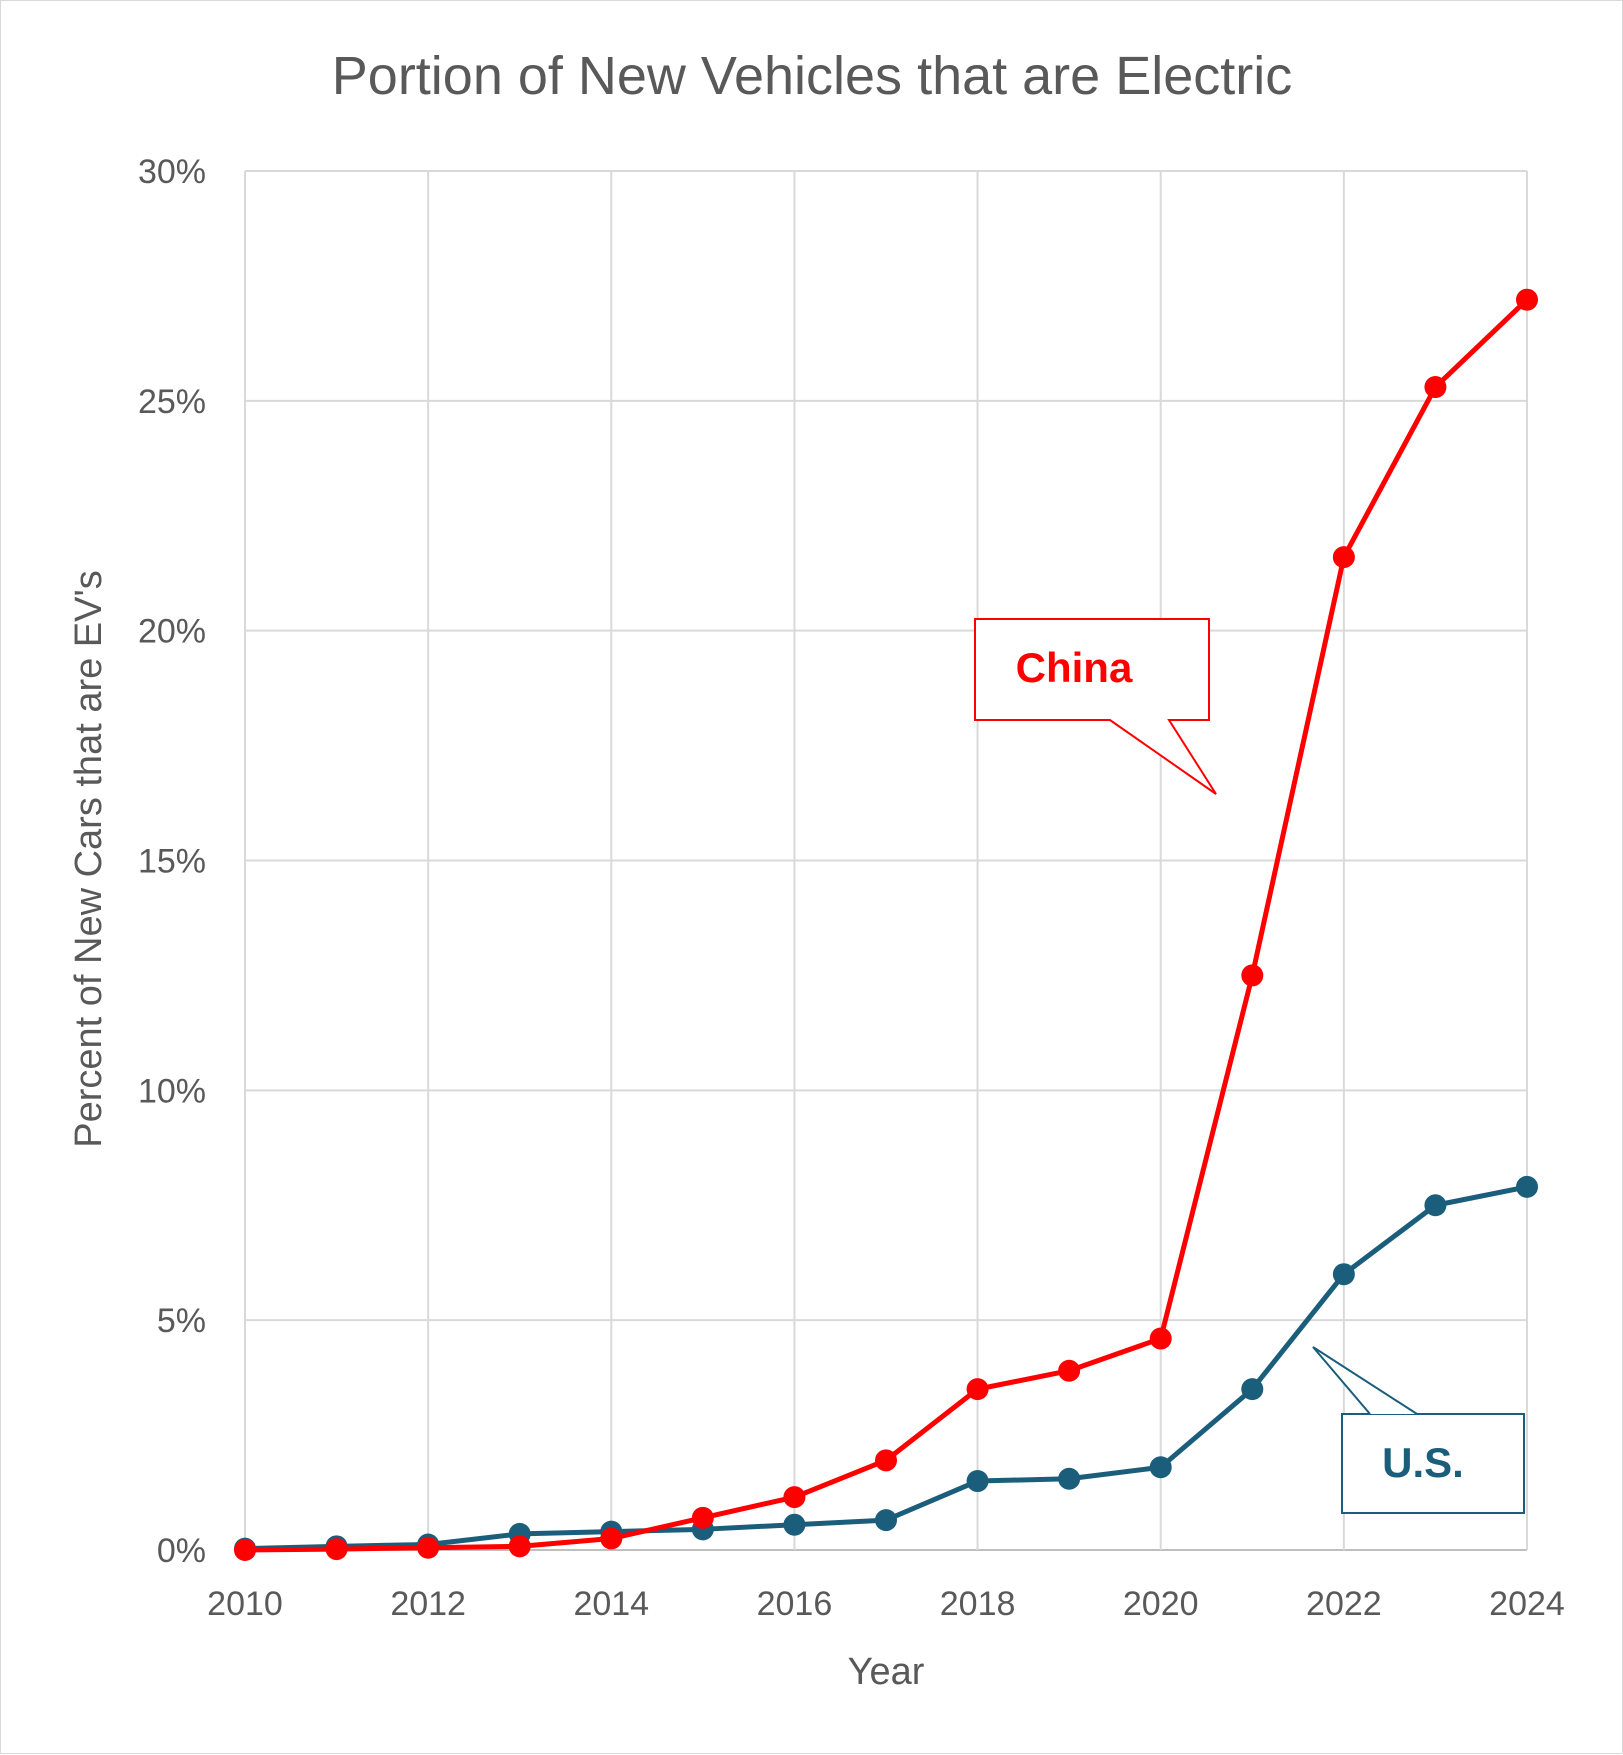  I want to click on x-tick-label: 2010, so click(245, 1604).